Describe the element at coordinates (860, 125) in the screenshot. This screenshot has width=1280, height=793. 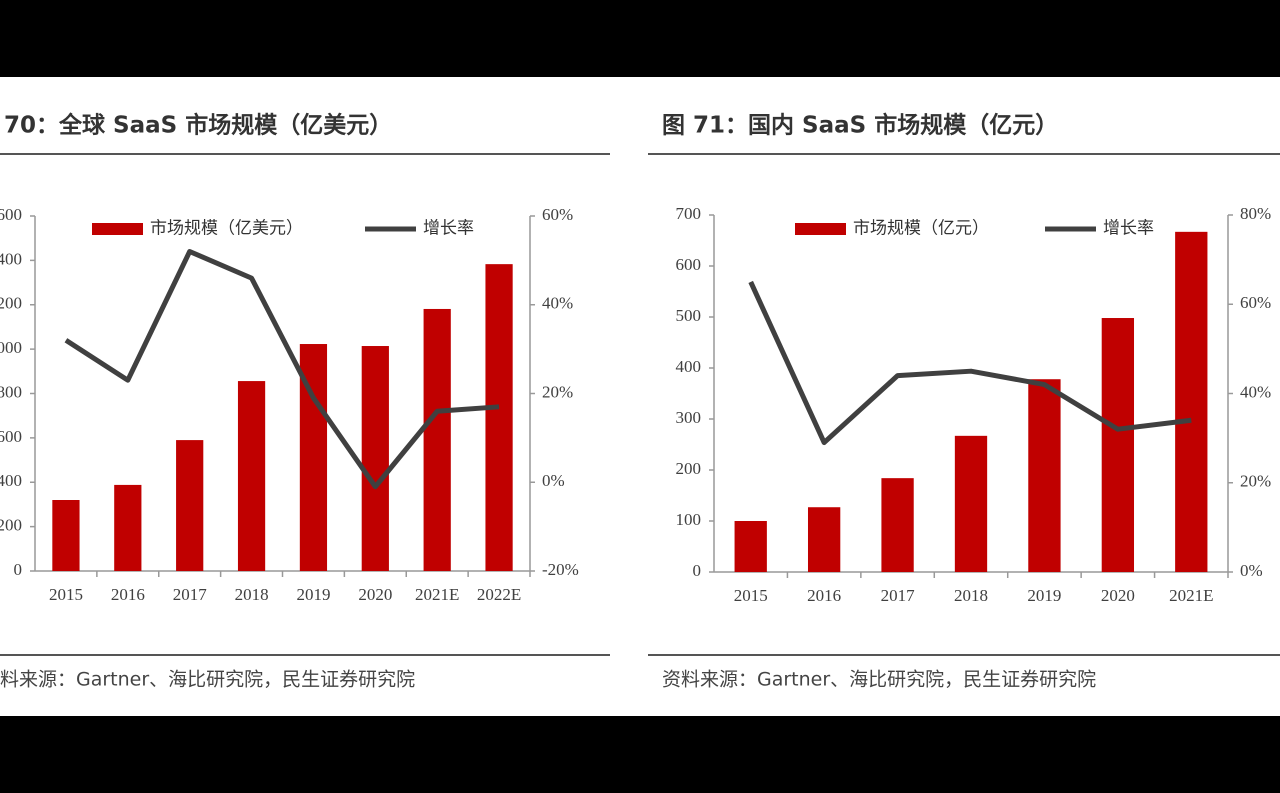
I see `chart-title: 图 71：国内 SaaS 市场规模（亿元）` at that location.